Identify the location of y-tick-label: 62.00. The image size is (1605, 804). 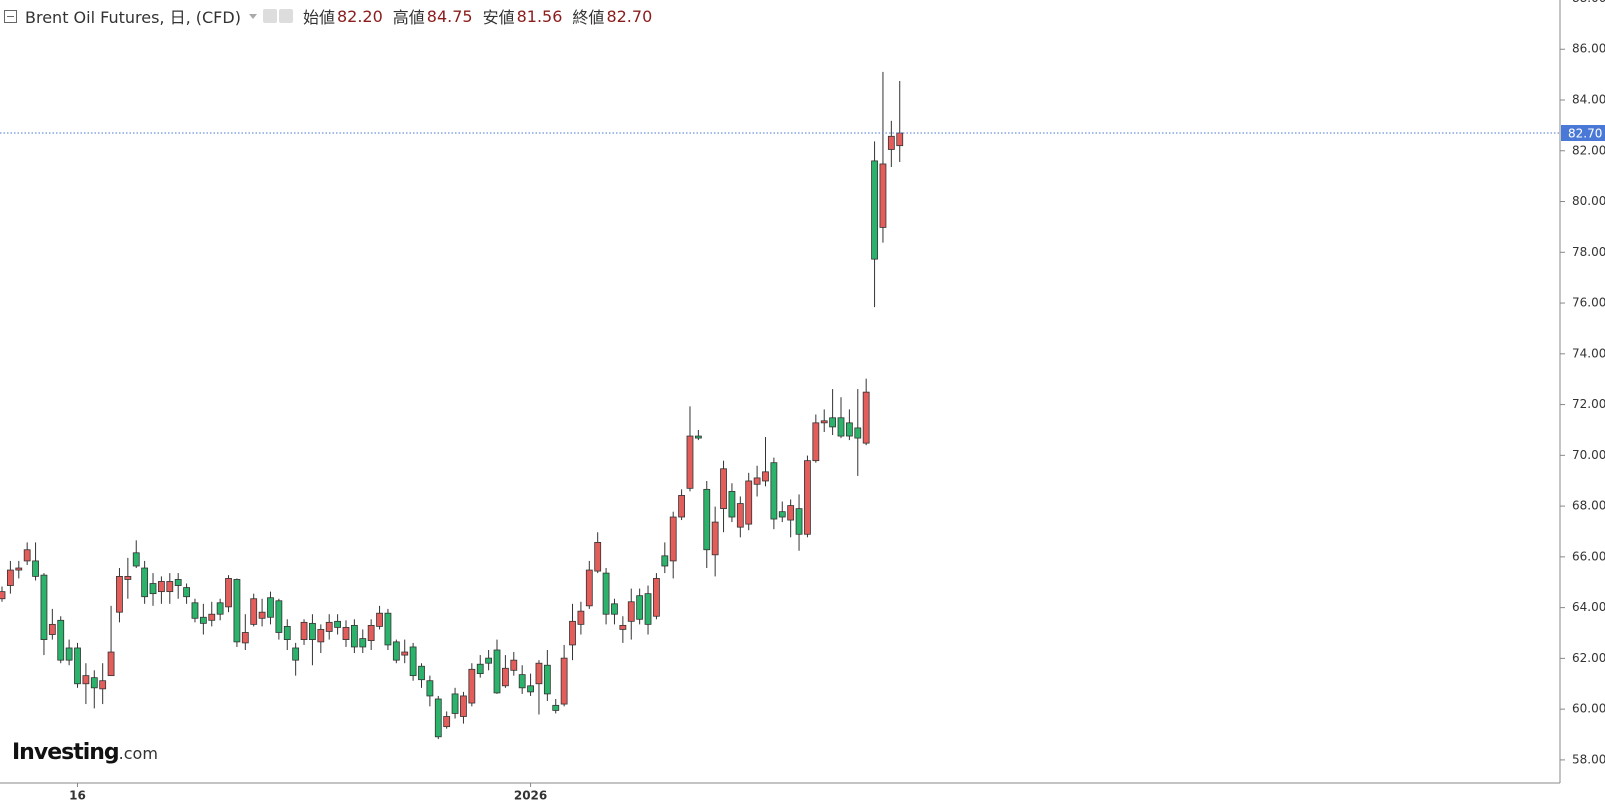
(1588, 658).